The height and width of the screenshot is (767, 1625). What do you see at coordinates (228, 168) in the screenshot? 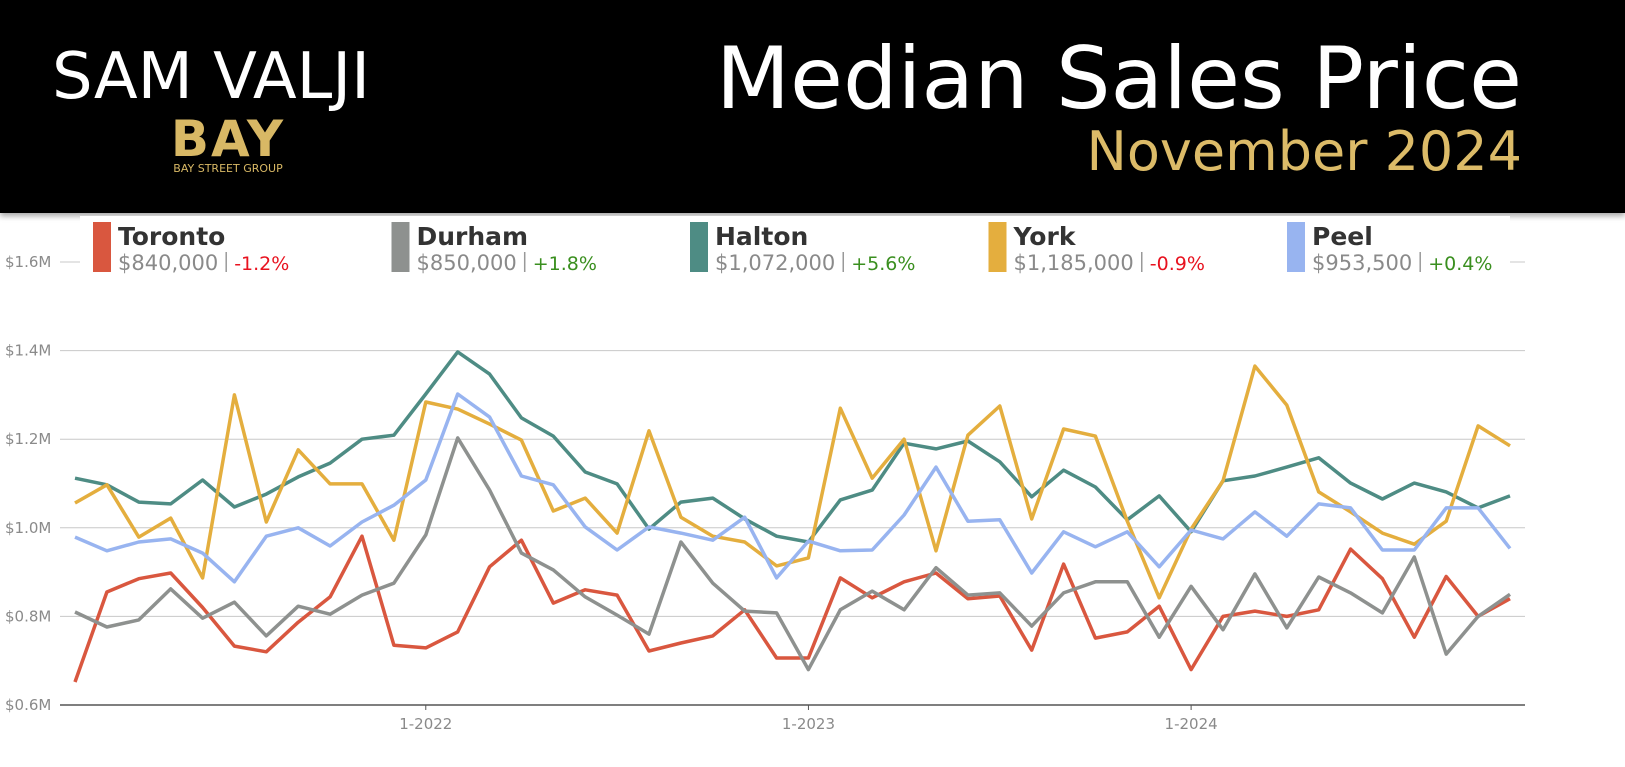
I see `logo-tagline: BAY STREET GROUP` at bounding box center [228, 168].